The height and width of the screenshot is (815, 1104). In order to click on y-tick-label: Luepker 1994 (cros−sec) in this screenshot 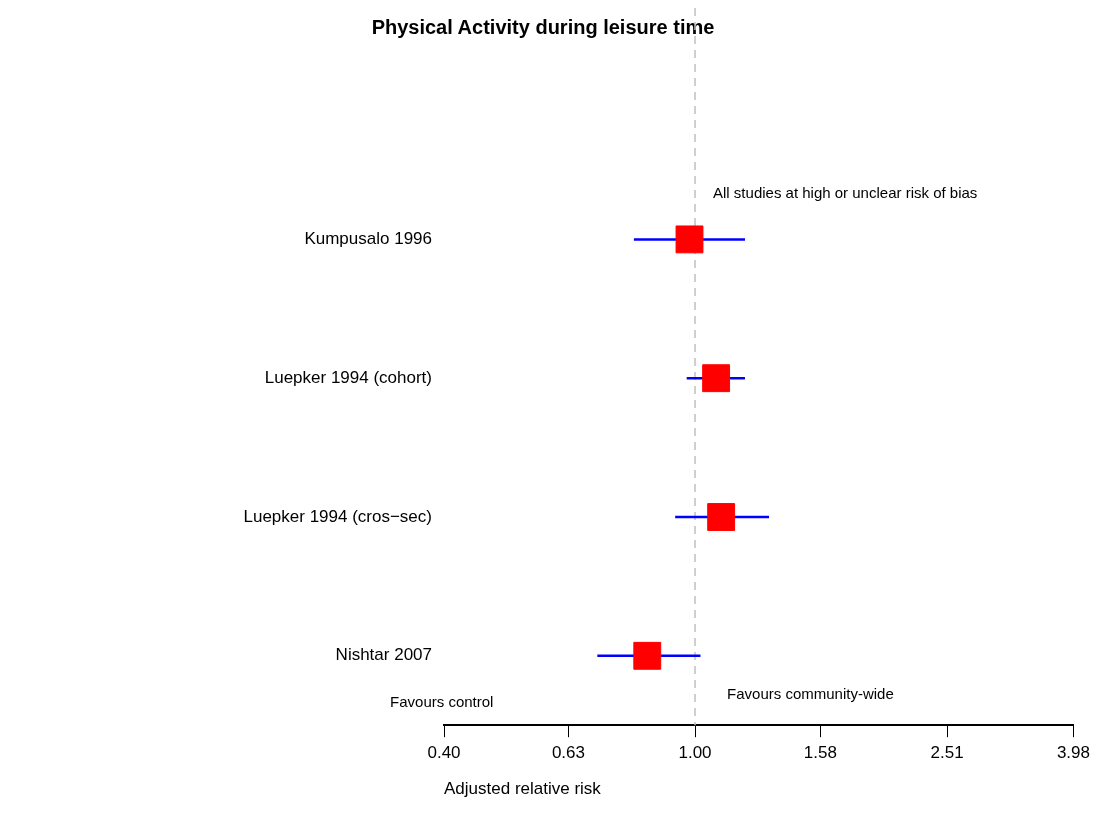, I will do `click(337, 516)`.